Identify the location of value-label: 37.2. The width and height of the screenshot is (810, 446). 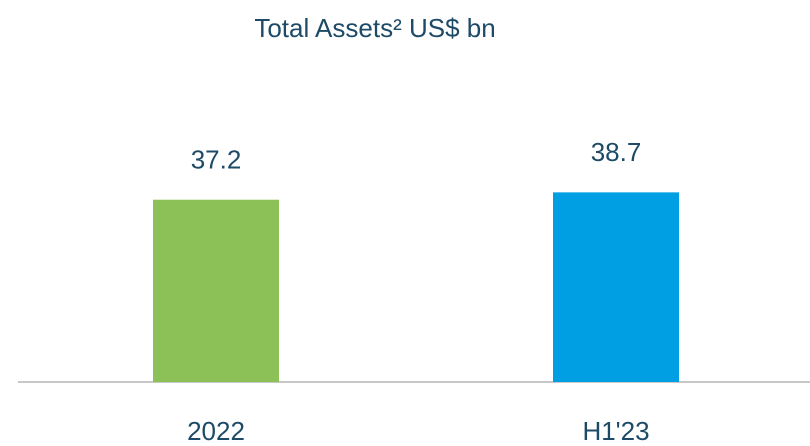
(216, 160).